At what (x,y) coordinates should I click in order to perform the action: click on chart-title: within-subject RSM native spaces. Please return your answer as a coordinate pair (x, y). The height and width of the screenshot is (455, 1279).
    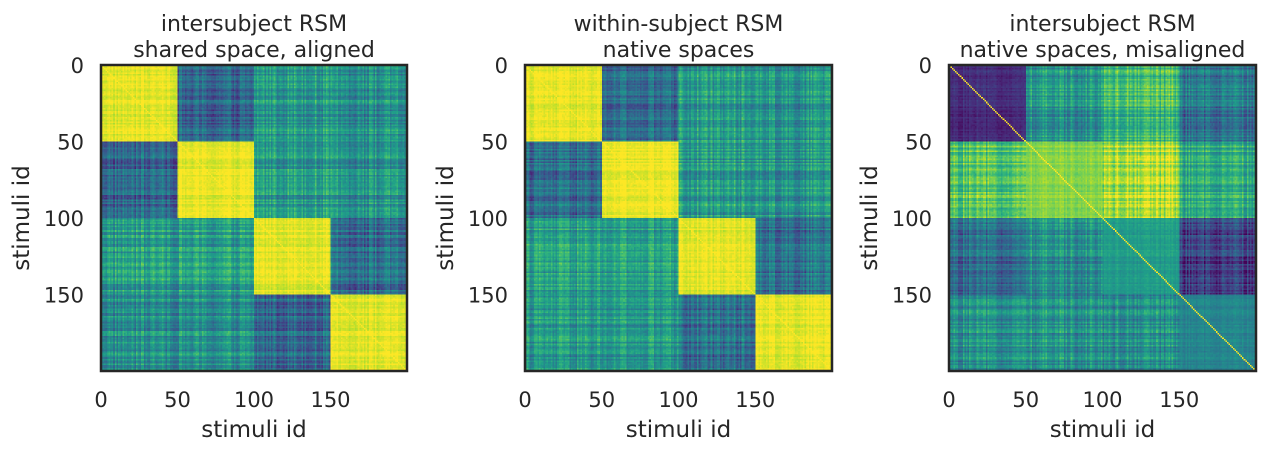
    Looking at the image, I should click on (679, 37).